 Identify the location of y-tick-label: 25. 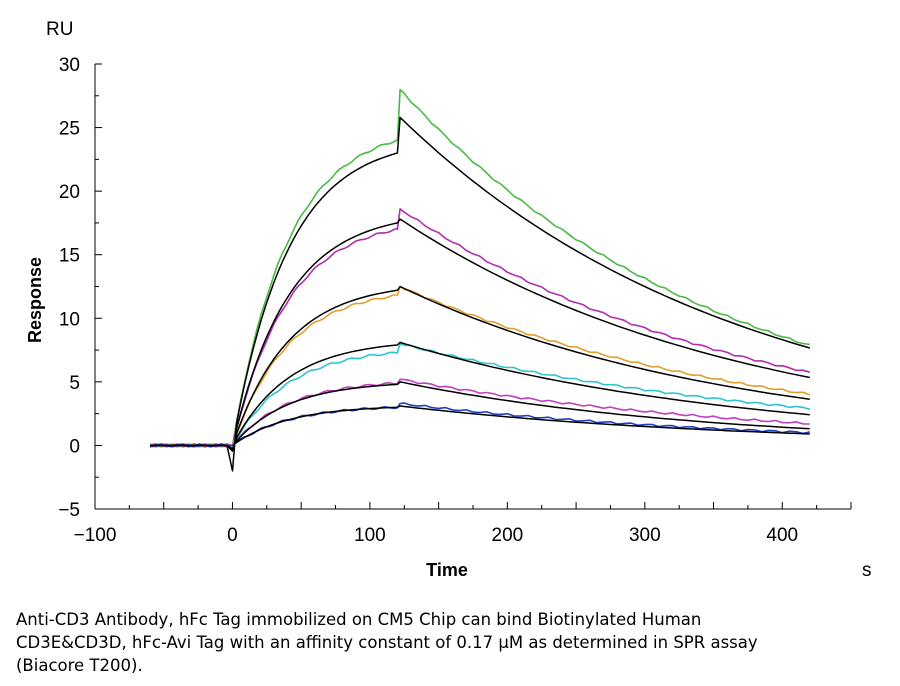
(69, 129).